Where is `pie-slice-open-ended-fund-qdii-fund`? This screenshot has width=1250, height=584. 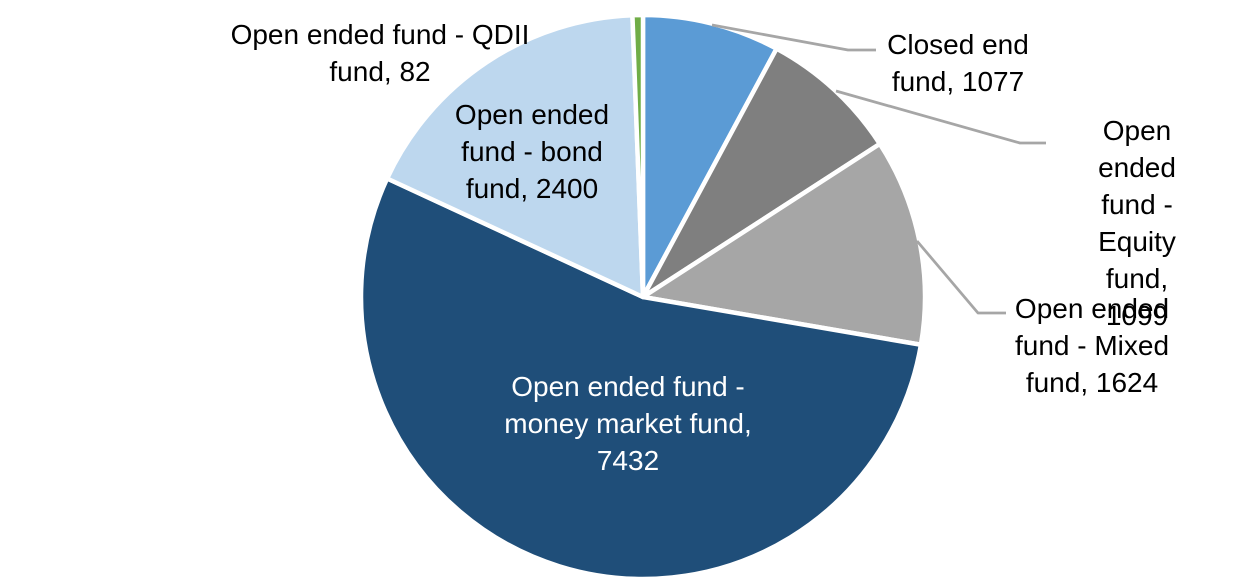 pie-slice-open-ended-fund-qdii-fund is located at coordinates (638, 156).